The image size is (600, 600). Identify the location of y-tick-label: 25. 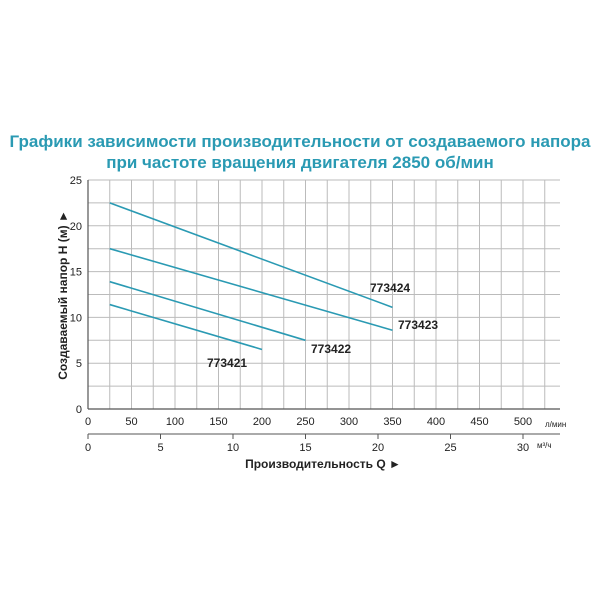
(76, 181).